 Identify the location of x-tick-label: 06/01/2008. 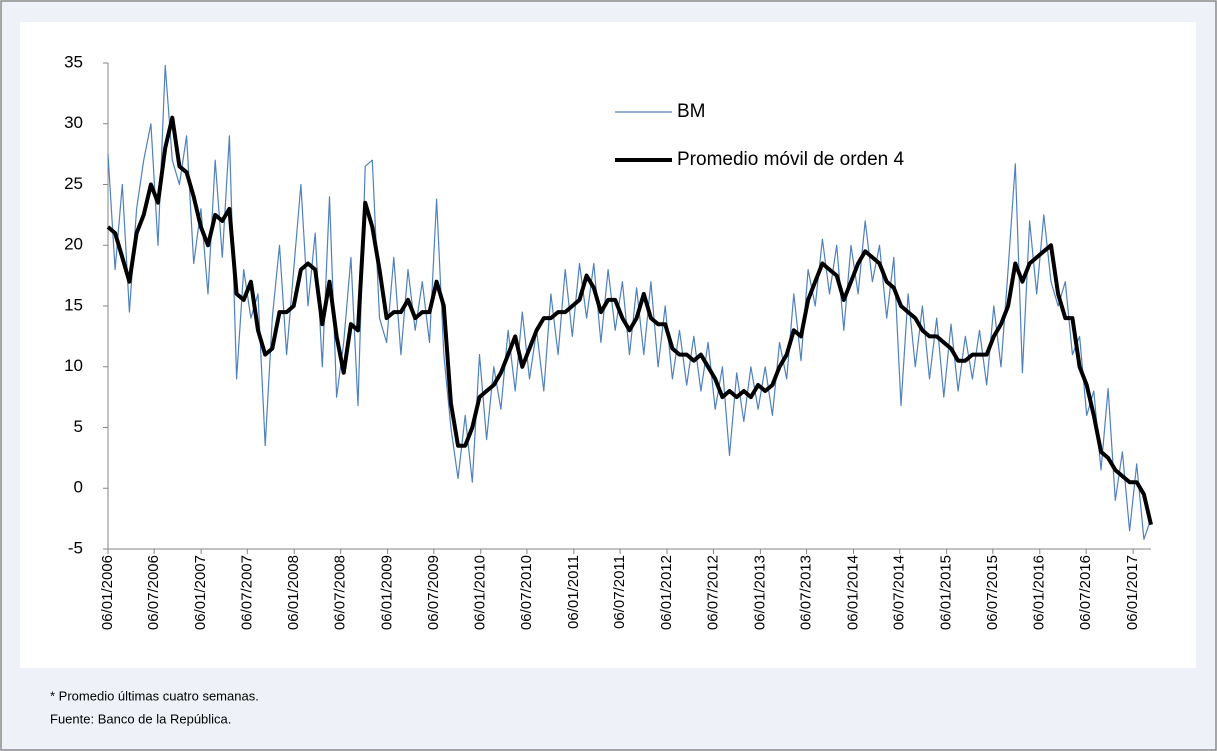
(293, 592).